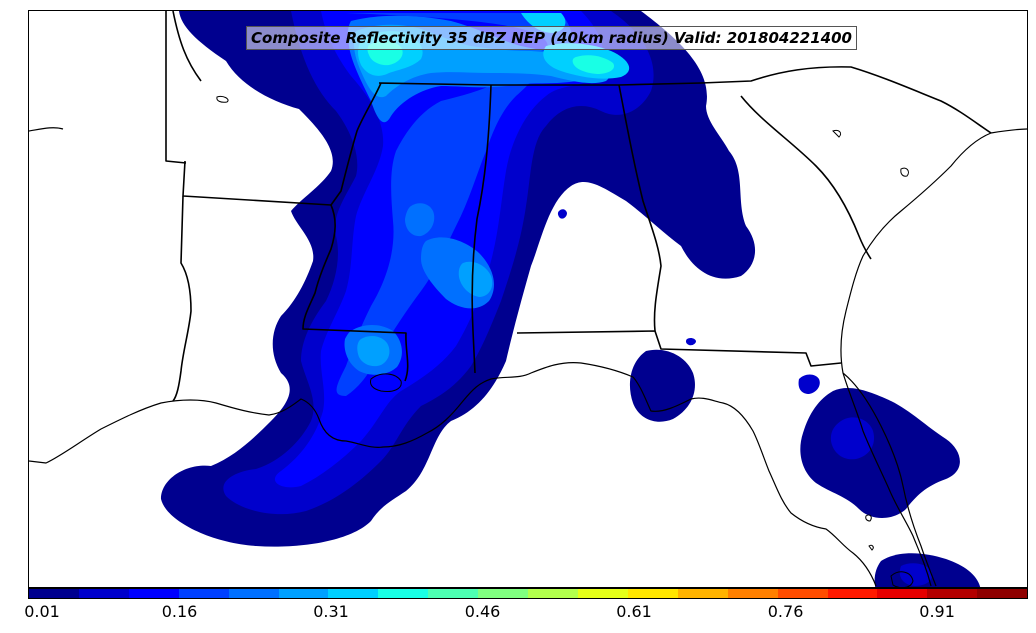 The image size is (1036, 633). Describe the element at coordinates (356, 144) in the screenshot. I see `state-line-ms-river-north` at that location.